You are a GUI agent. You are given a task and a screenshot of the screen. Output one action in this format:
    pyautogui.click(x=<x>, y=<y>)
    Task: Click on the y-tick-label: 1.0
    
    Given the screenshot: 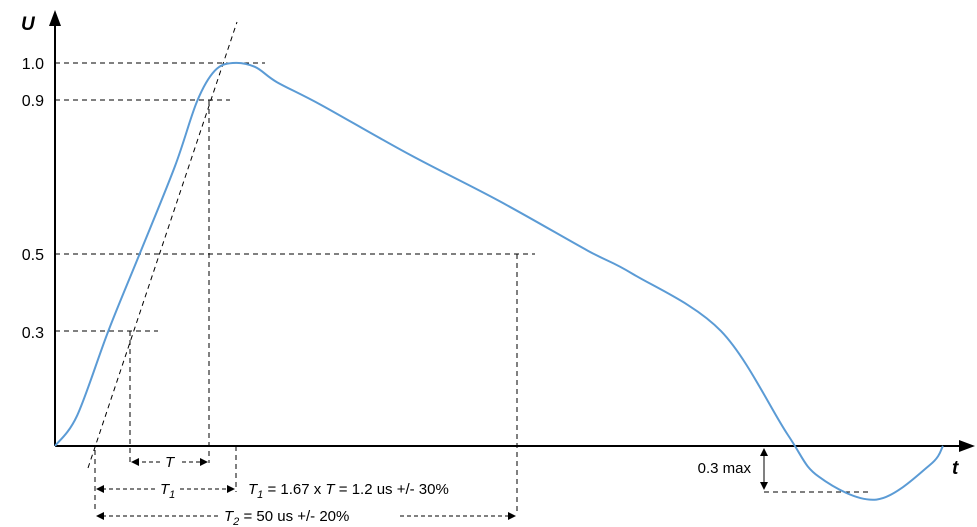 What is the action you would take?
    pyautogui.click(x=33, y=64)
    